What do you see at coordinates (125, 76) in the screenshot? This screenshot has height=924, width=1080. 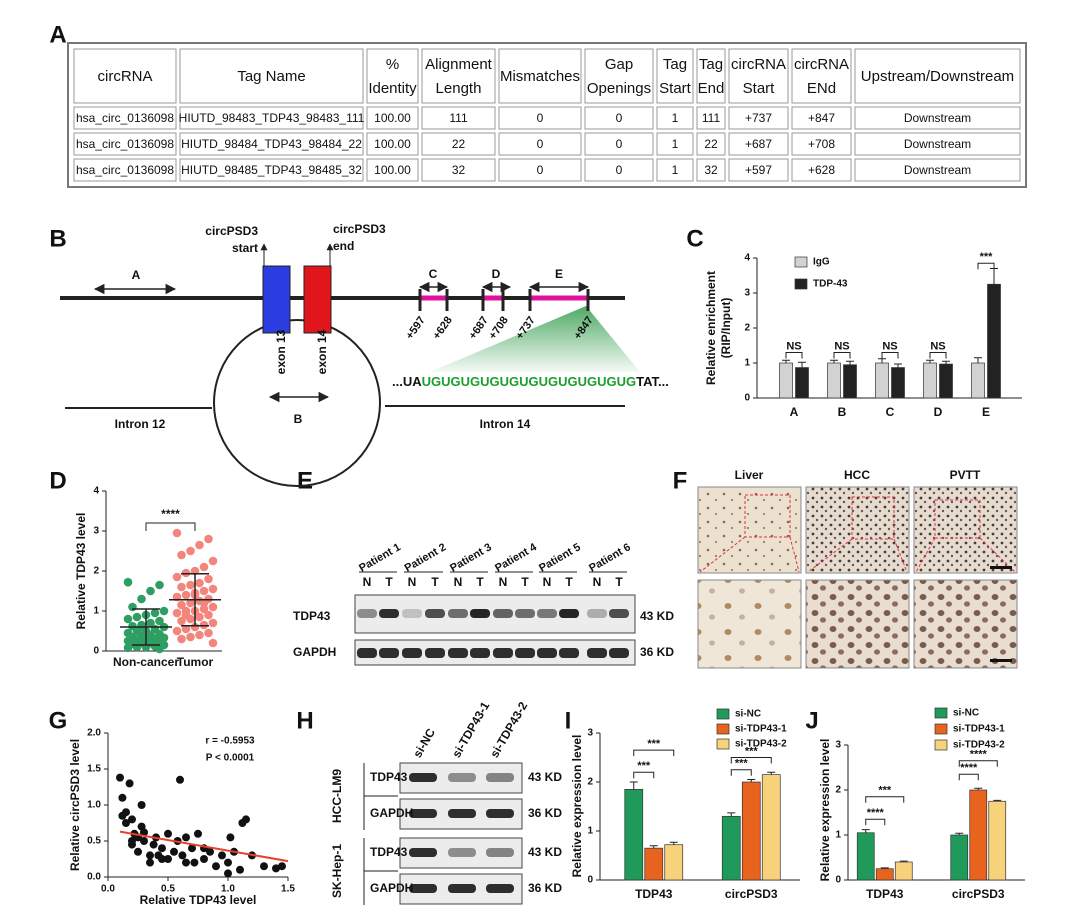 I see `table-header: circRNA` at bounding box center [125, 76].